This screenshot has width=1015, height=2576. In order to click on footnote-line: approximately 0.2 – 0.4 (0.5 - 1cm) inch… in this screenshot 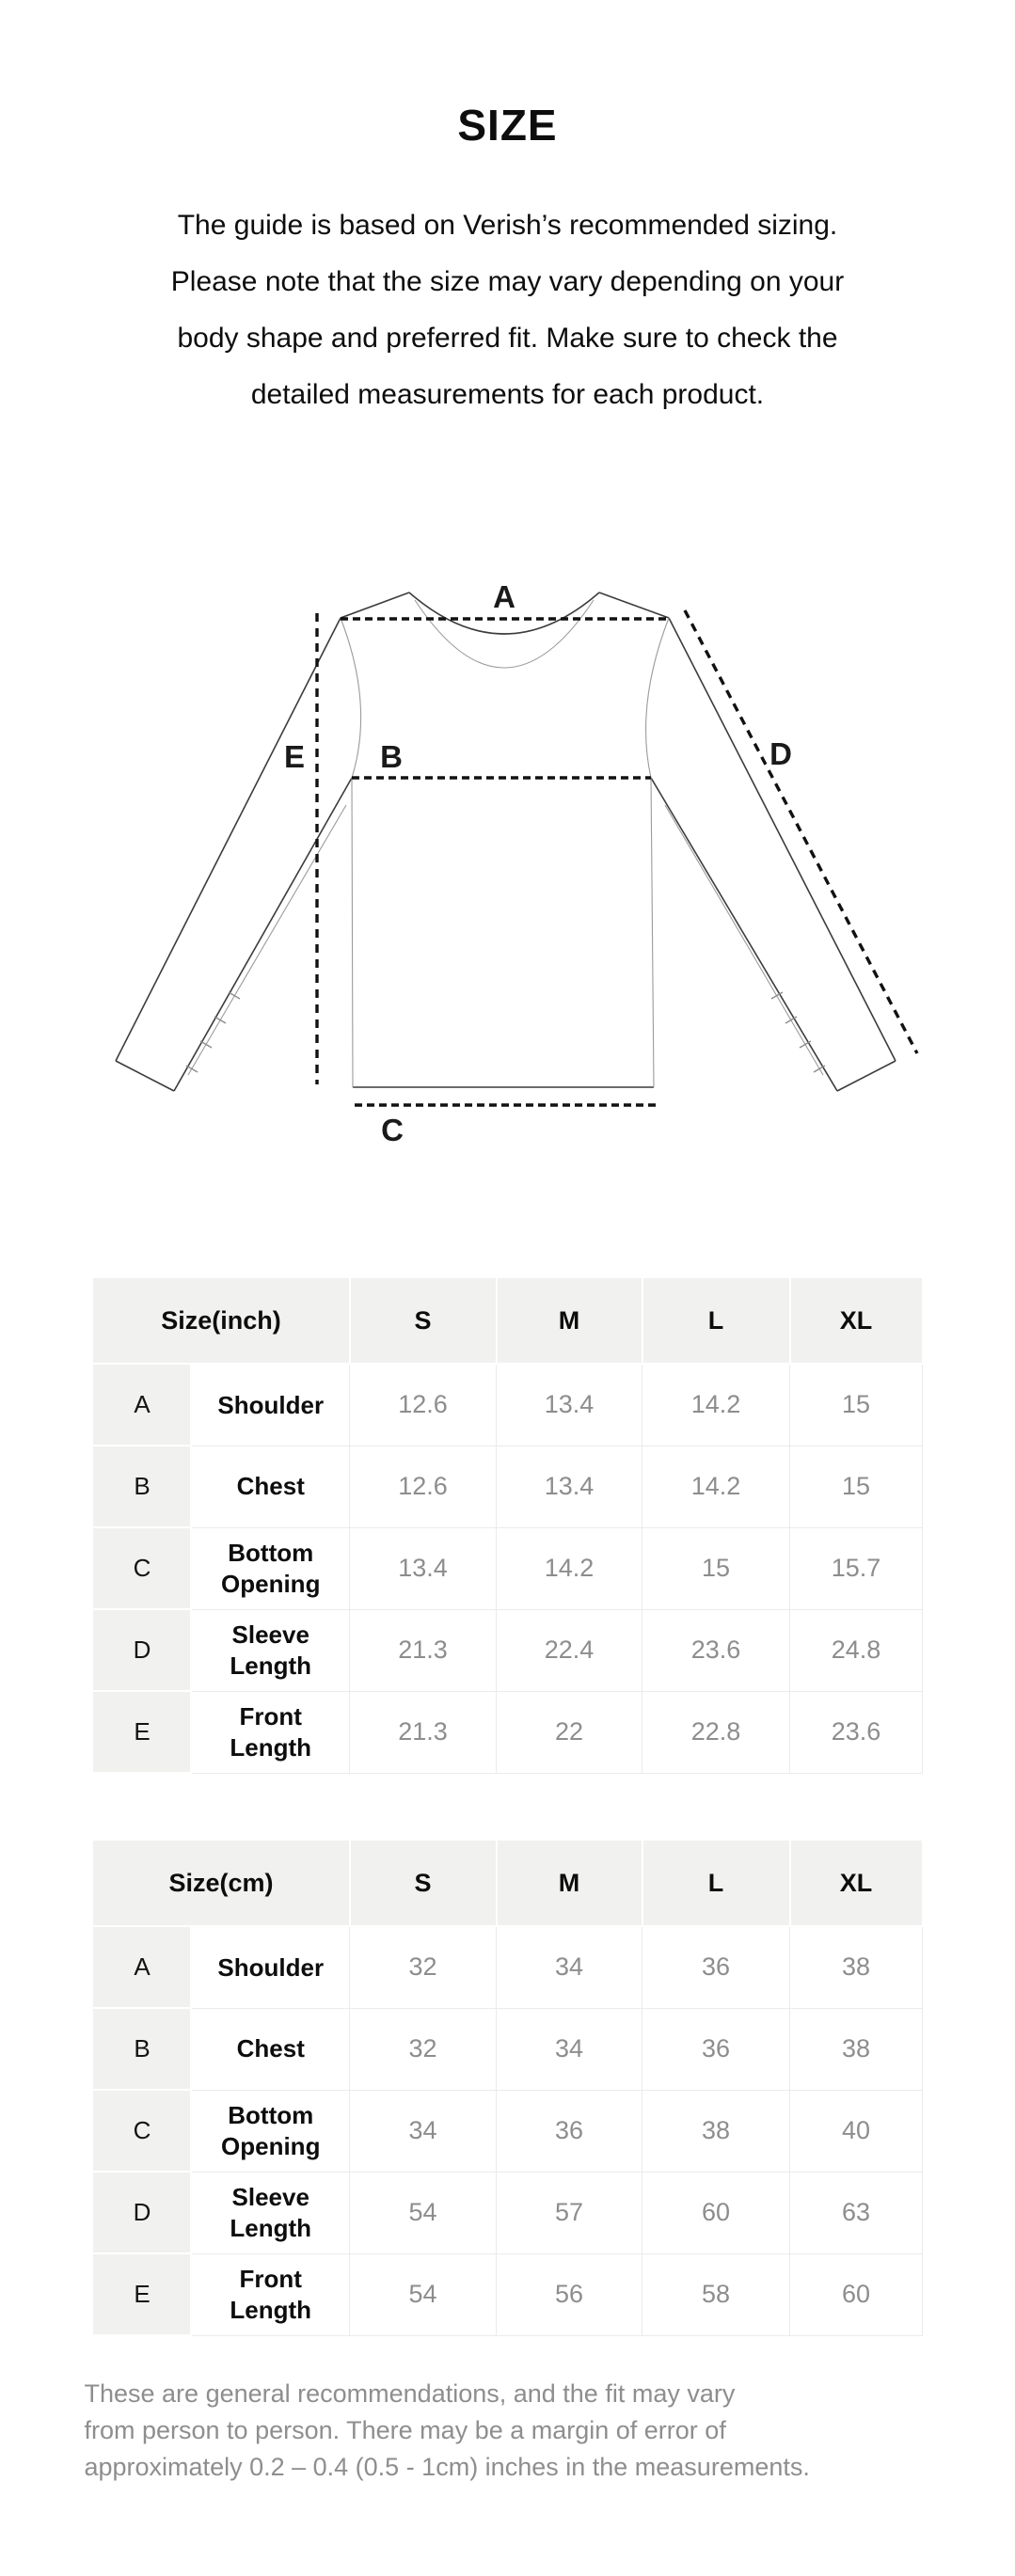, I will do `click(447, 2467)`.